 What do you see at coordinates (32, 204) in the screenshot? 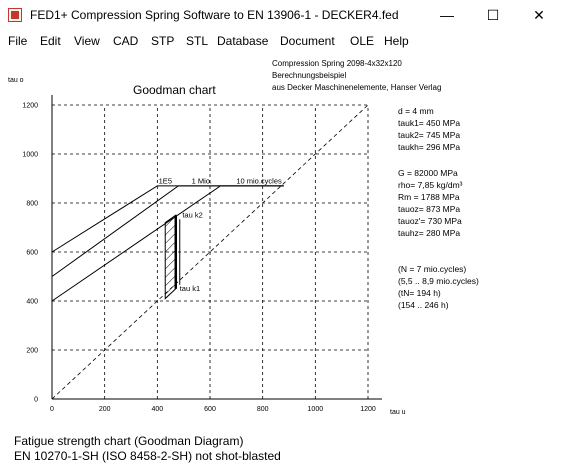
I see `y-tick-label: 800` at bounding box center [32, 204].